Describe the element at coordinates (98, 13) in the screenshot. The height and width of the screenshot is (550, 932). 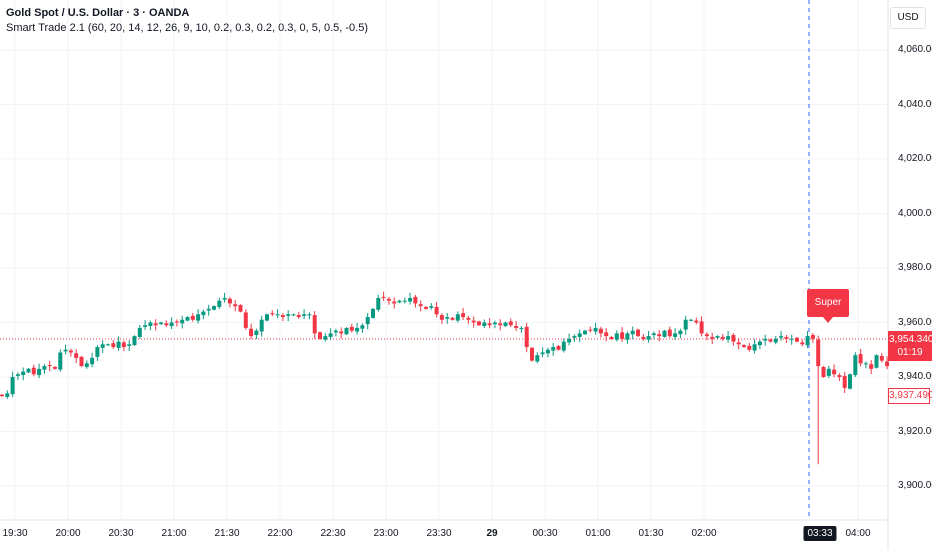
I see `symbol-title: Gold Spot / U.S. Dollar · 3 · OANDA` at that location.